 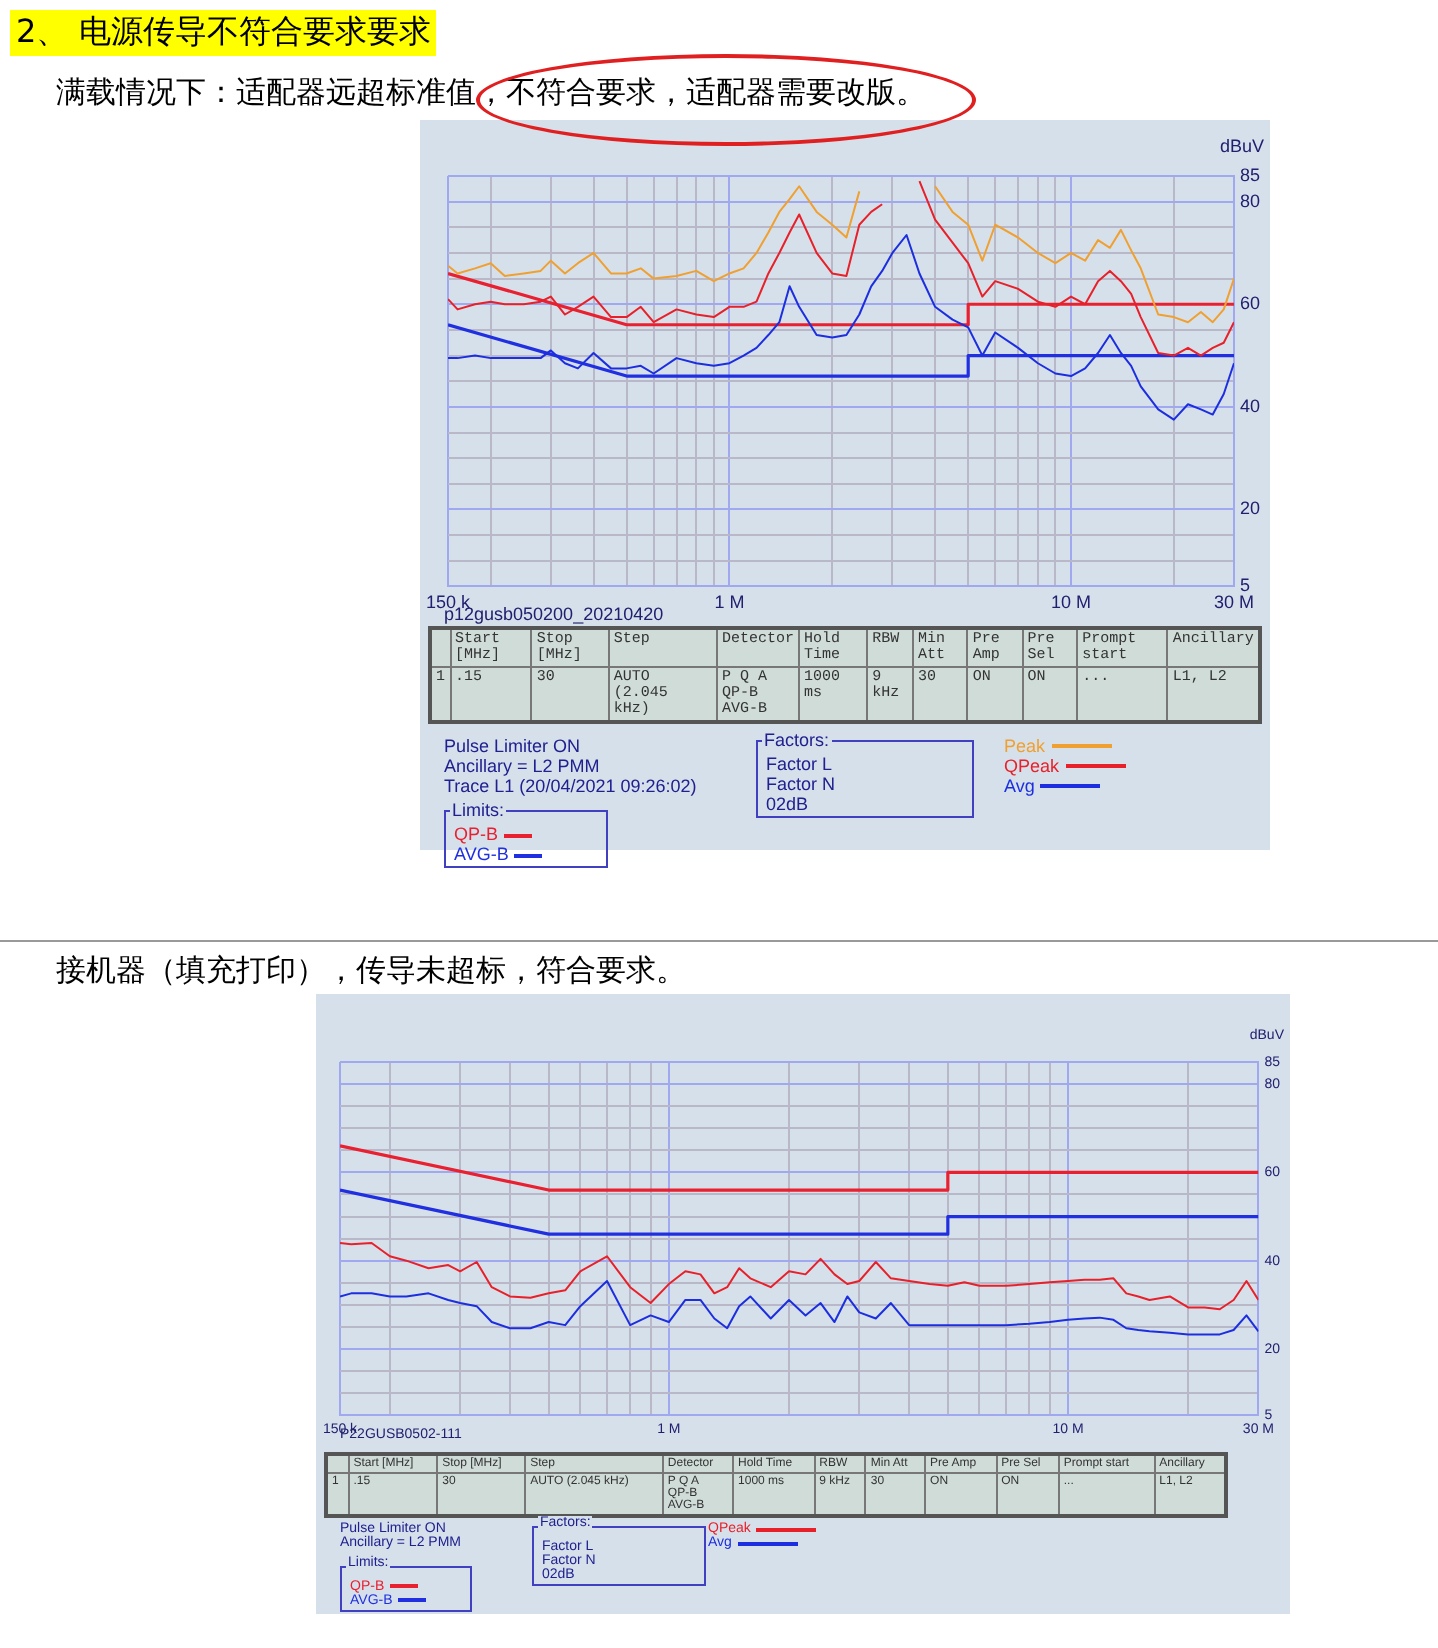 What do you see at coordinates (1250, 174) in the screenshot?
I see `y-tick-label: 85` at bounding box center [1250, 174].